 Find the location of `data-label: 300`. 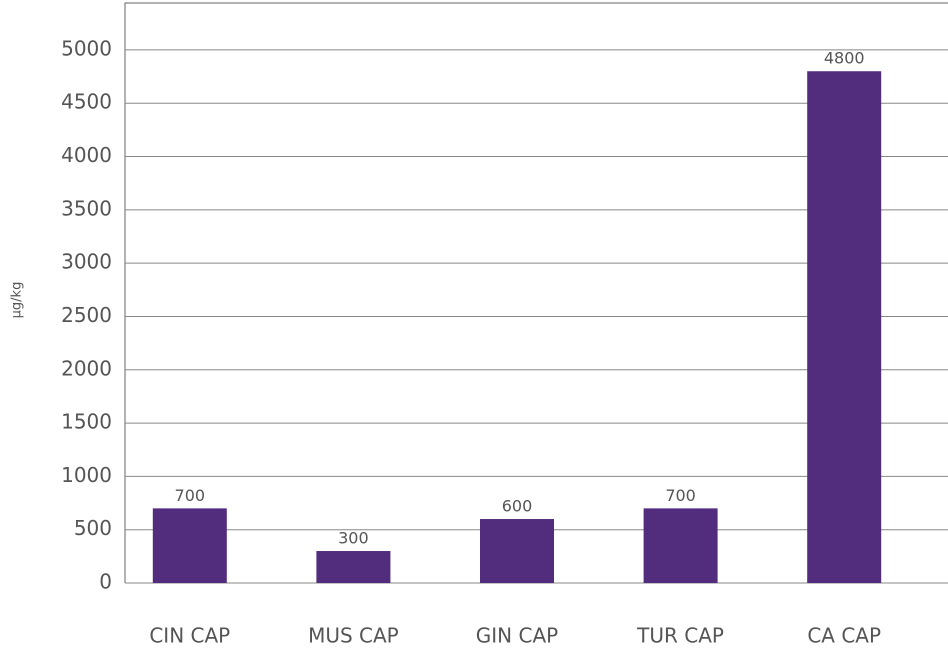

data-label: 300 is located at coordinates (353, 538).